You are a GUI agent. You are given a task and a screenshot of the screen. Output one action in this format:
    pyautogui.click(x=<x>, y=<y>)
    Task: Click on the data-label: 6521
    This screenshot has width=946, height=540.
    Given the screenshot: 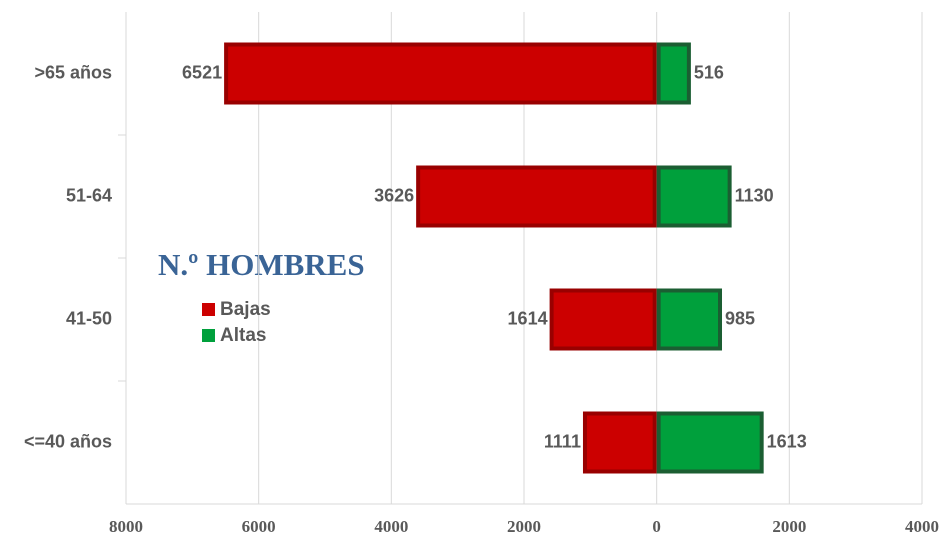 What is the action you would take?
    pyautogui.click(x=202, y=72)
    